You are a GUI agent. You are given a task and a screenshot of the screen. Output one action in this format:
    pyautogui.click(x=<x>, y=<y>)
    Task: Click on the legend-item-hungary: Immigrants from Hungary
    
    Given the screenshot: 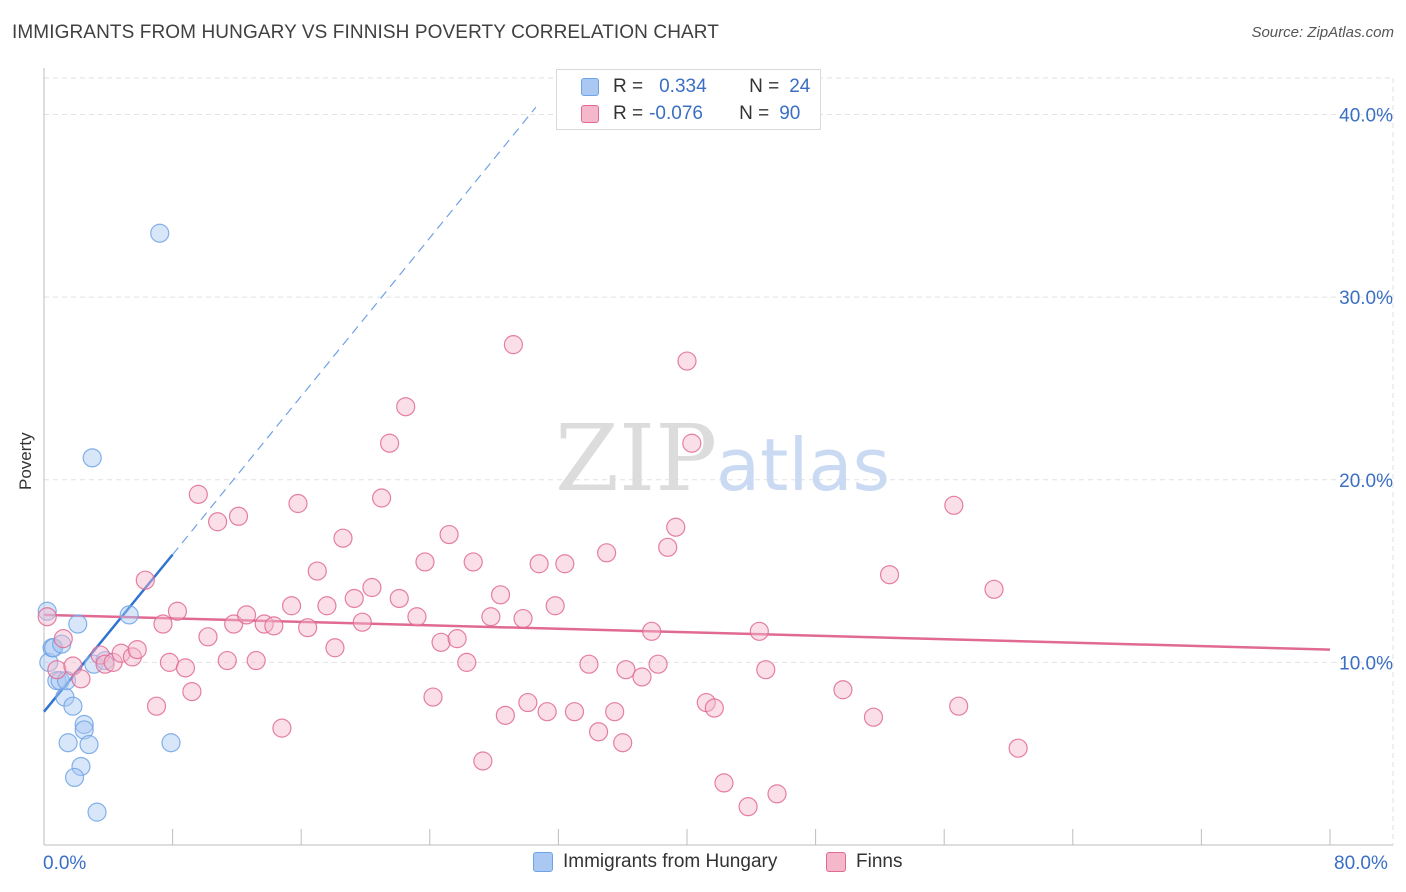 What is the action you would take?
    pyautogui.click(x=655, y=862)
    